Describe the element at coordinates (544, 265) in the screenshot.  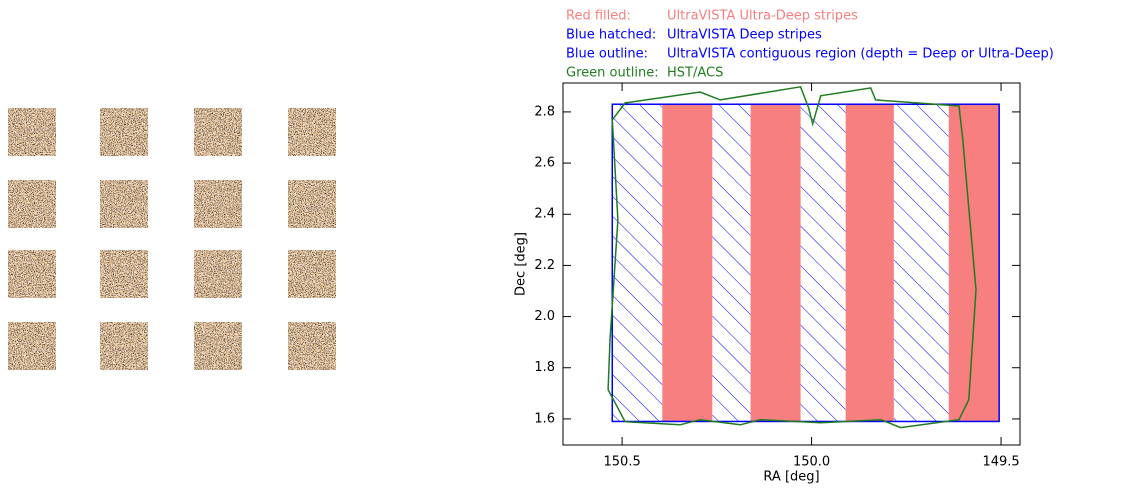
I see `y-tick-label: 2.2` at that location.